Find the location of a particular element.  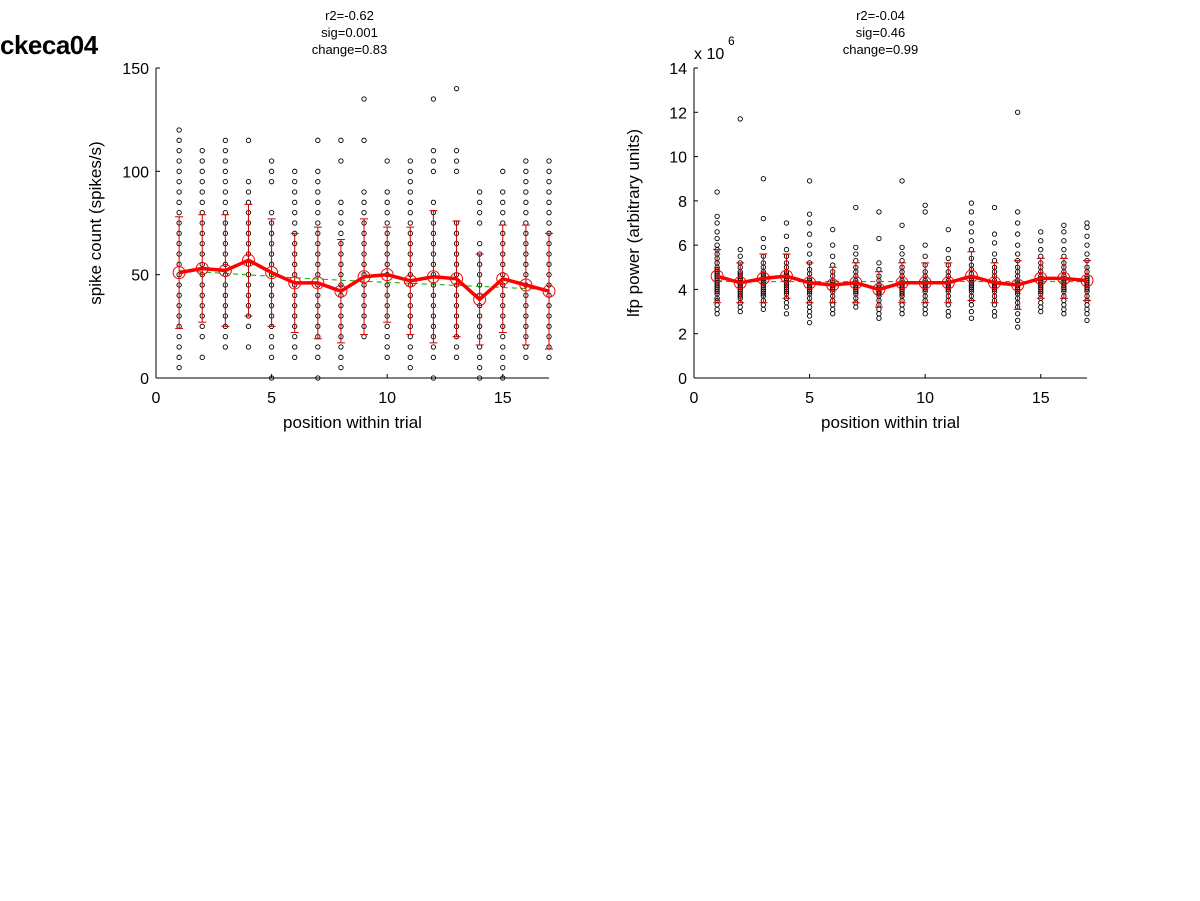

chart-title-line: change=0.83 is located at coordinates (350, 49).